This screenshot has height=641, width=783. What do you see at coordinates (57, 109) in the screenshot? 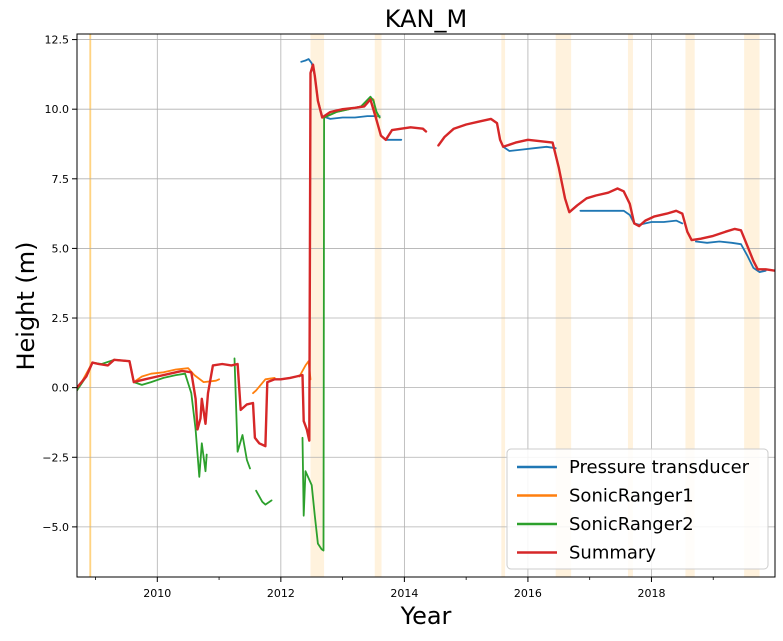
I see `y-tick-label: 10.0` at bounding box center [57, 109].